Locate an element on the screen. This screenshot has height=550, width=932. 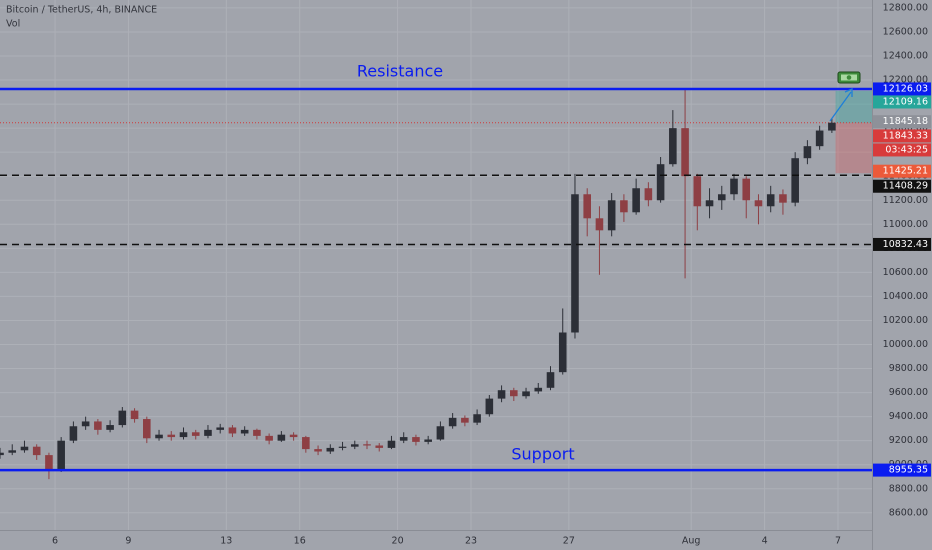
y-tick-label: 8800.00 is located at coordinates (908, 488).